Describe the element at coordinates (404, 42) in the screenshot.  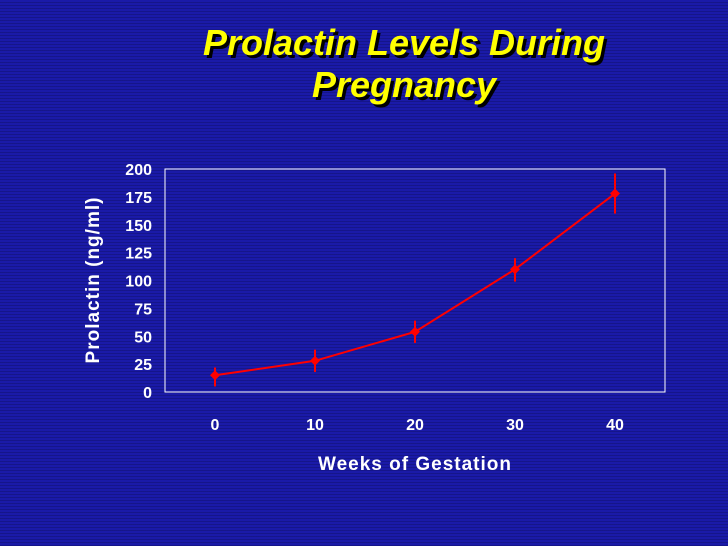
I see `title-line-1: Prolactin Levels During` at that location.